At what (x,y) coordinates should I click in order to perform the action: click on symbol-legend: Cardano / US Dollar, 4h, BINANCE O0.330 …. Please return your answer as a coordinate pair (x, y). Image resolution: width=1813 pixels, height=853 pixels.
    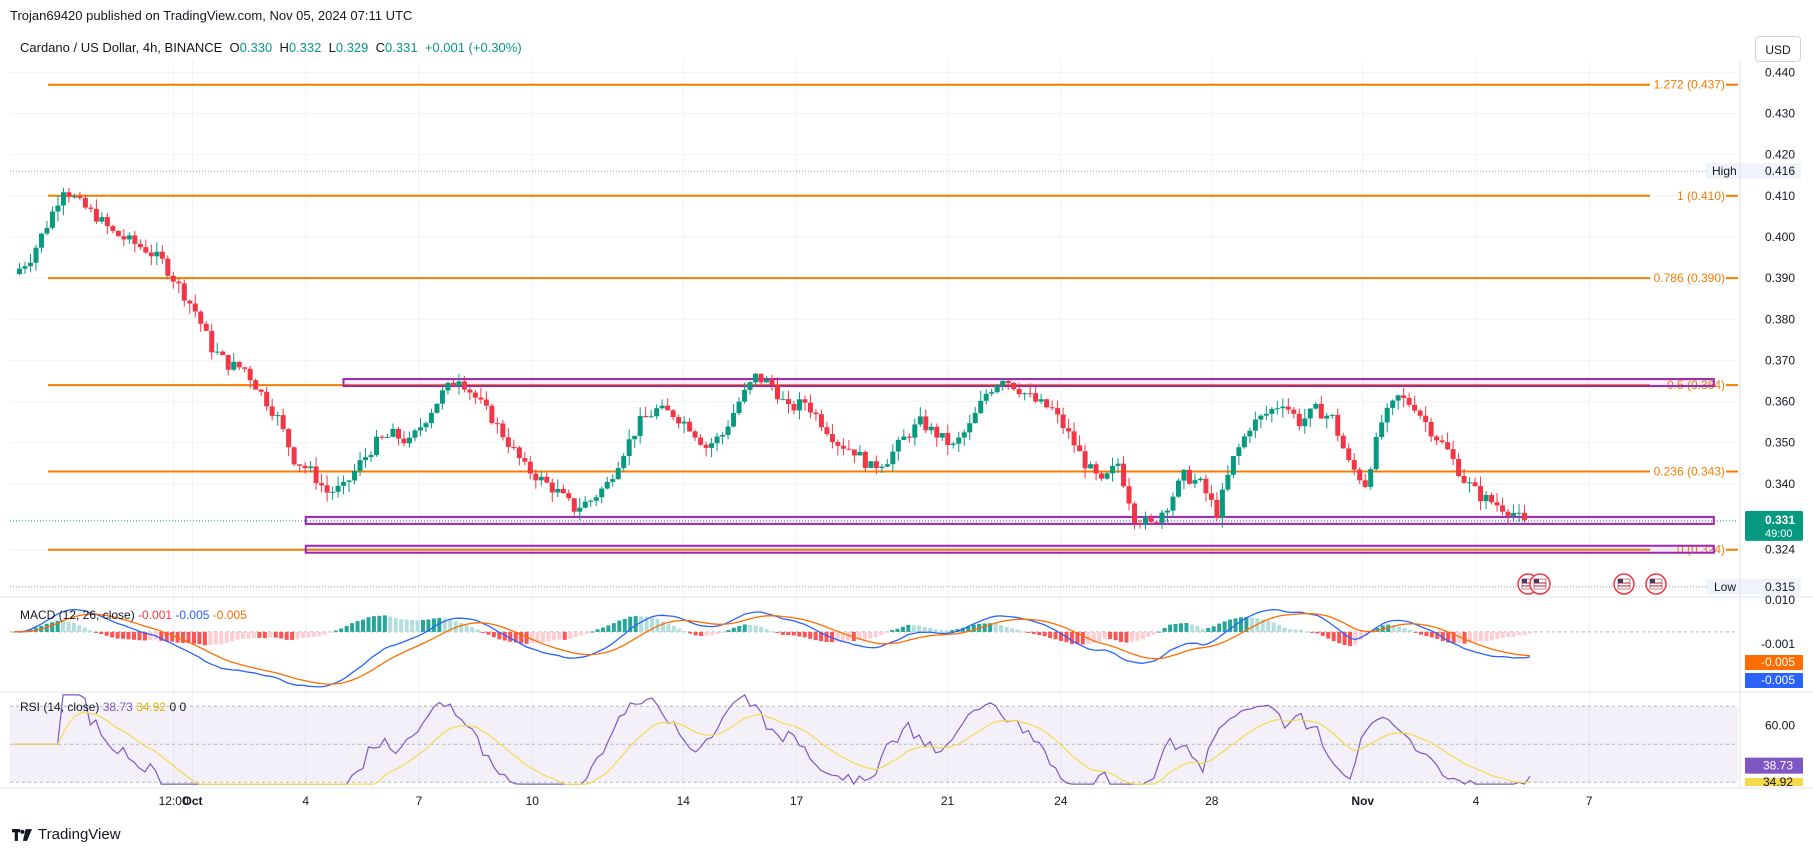
    Looking at the image, I should click on (271, 47).